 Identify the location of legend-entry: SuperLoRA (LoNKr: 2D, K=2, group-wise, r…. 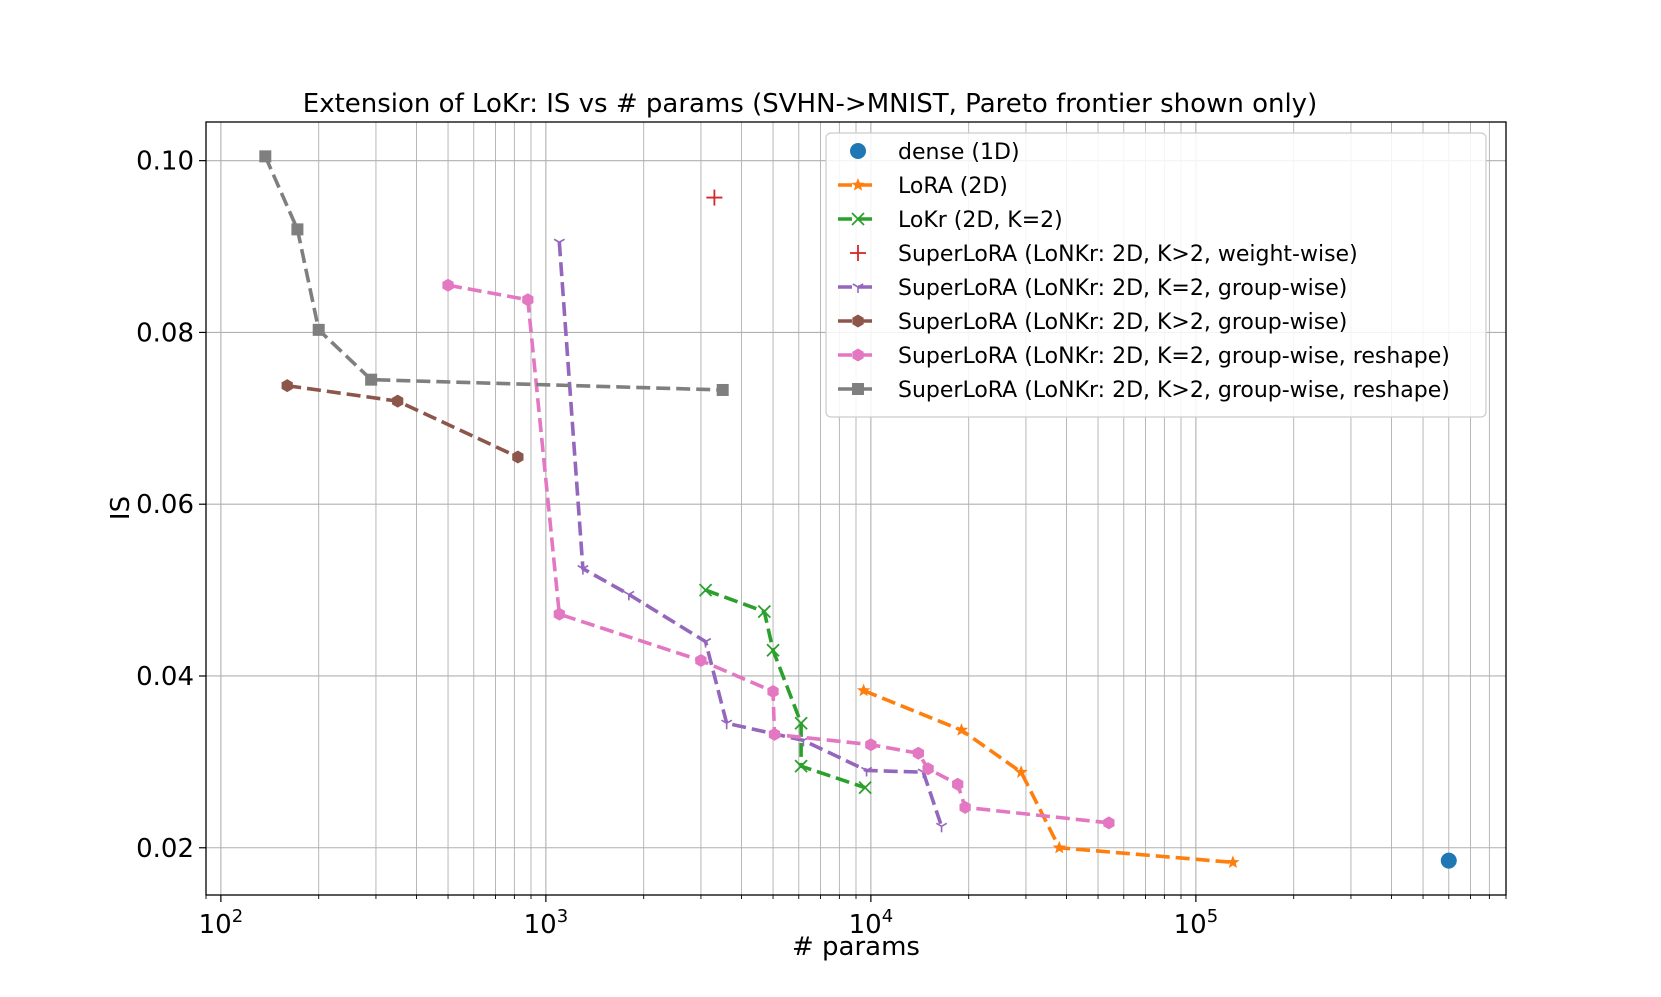
(1144, 356).